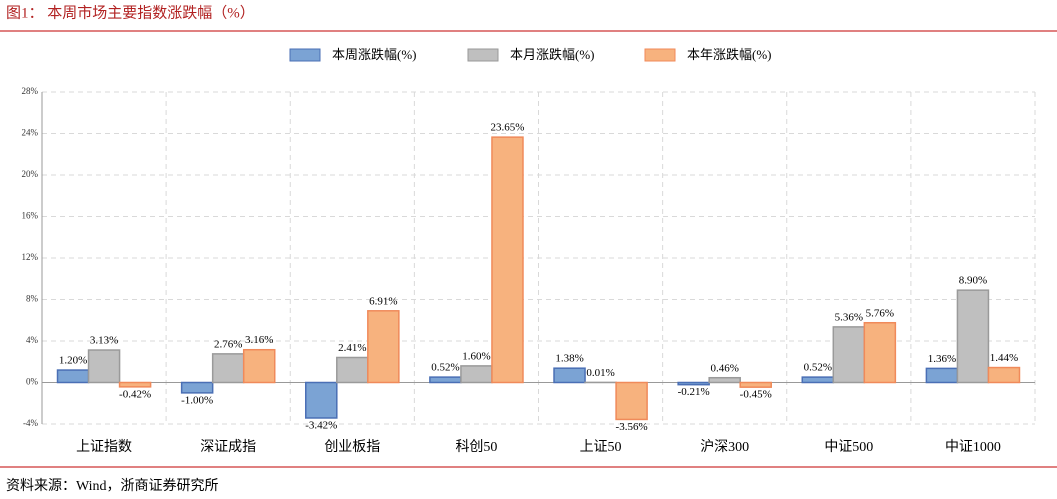 This screenshot has height=499, width=1057. I want to click on x-tick-label: 深证成指, so click(228, 447).